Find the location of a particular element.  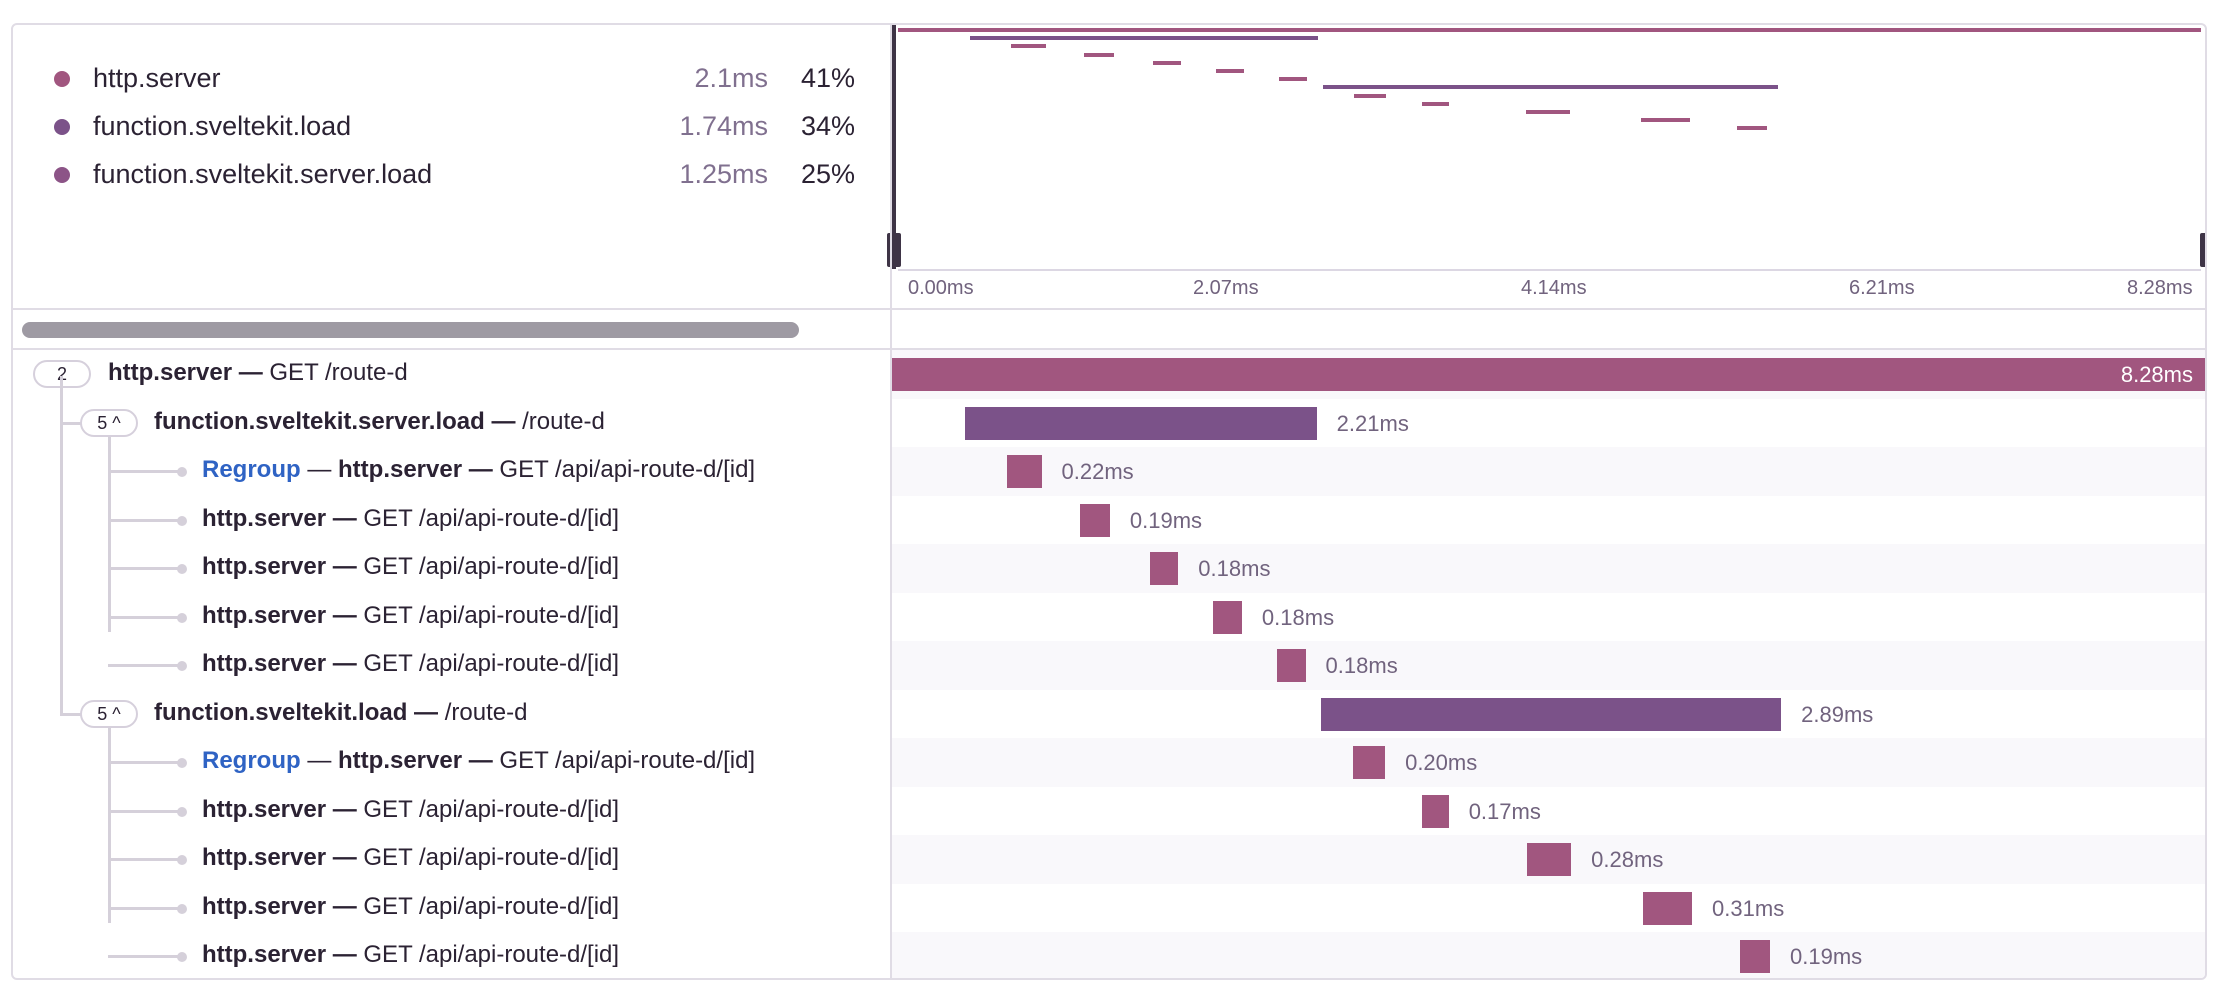

minimap-left-handle is located at coordinates (894, 147).